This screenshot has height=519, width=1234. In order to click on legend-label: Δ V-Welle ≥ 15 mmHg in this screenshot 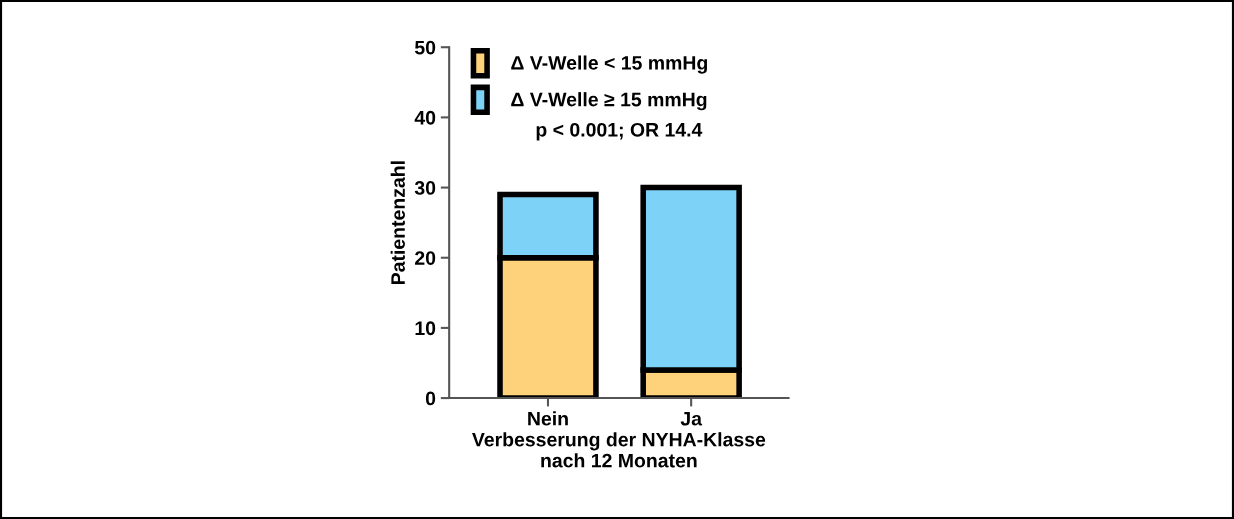, I will do `click(609, 101)`.